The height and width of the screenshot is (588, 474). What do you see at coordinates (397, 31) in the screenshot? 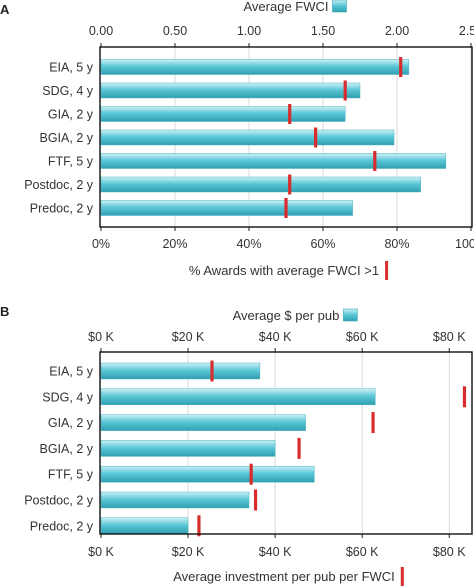
I see `top-tick-label: 2.00` at bounding box center [397, 31].